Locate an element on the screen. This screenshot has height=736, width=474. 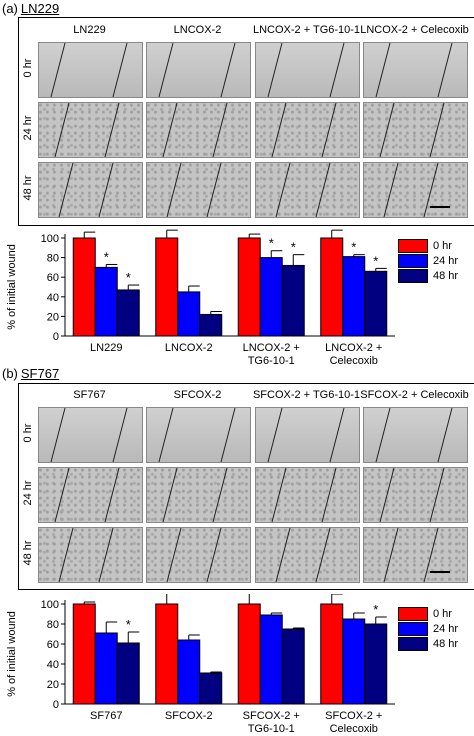
x-category-label: LNCOX-2 +Celecoxib is located at coordinates (354, 355).